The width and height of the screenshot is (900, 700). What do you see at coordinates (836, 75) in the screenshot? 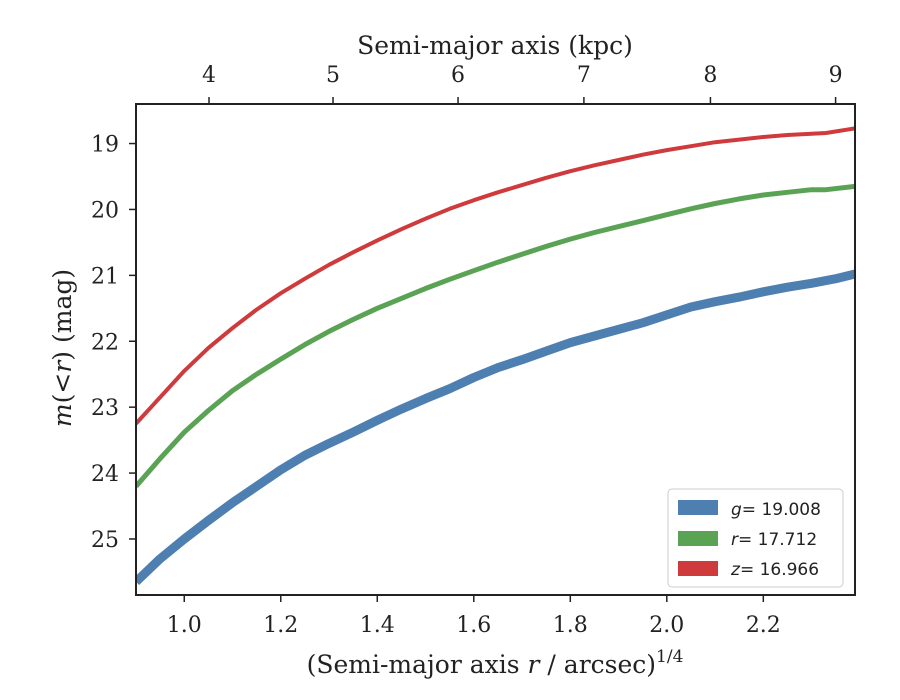
I see `top-tick-label: 9` at bounding box center [836, 75].